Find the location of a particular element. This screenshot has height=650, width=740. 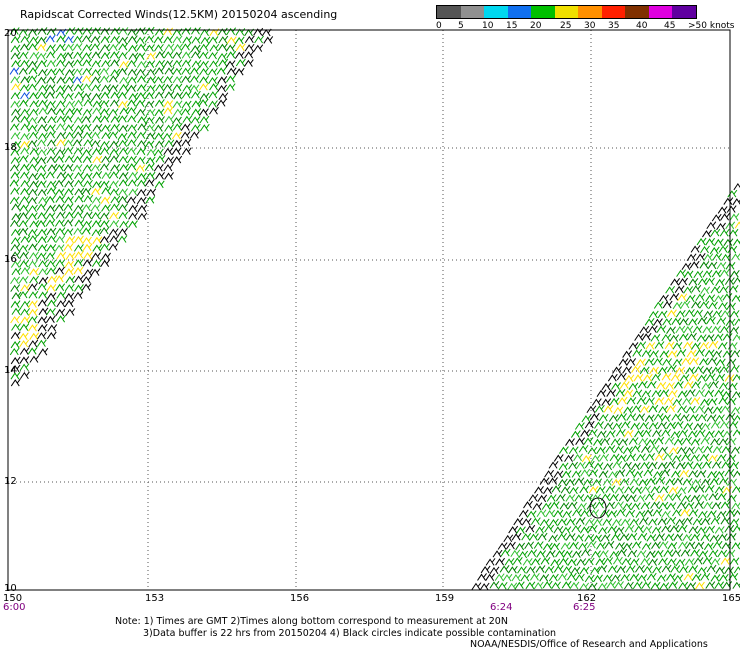

latitude-label: 10 is located at coordinates (10, 588).